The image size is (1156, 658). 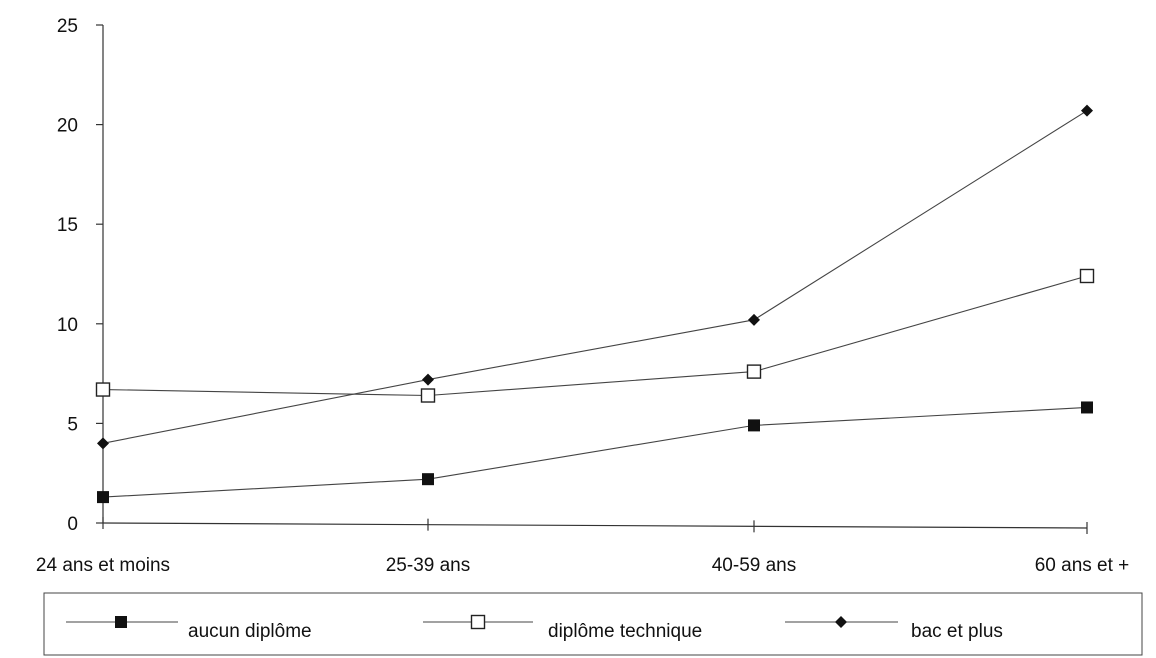 I want to click on legend-label: bac et plus, so click(x=957, y=631).